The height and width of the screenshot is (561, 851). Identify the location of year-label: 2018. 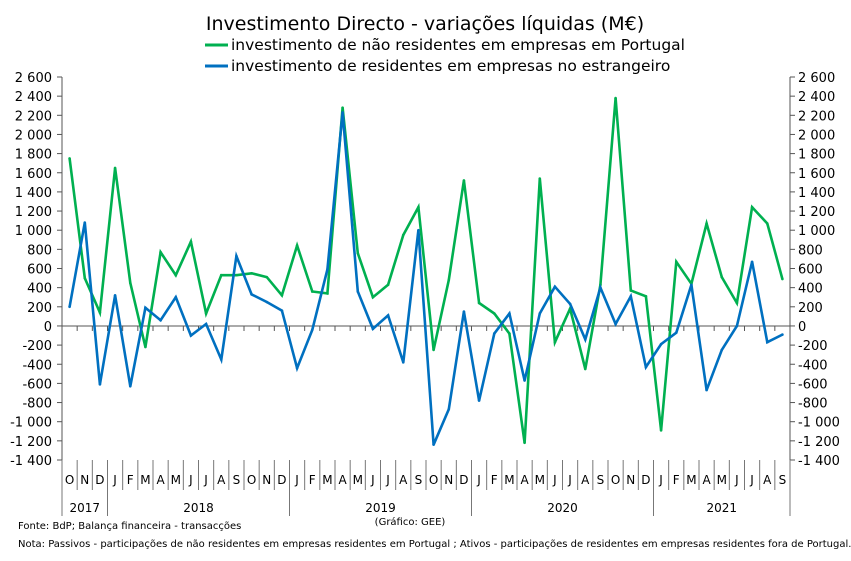
(198, 508).